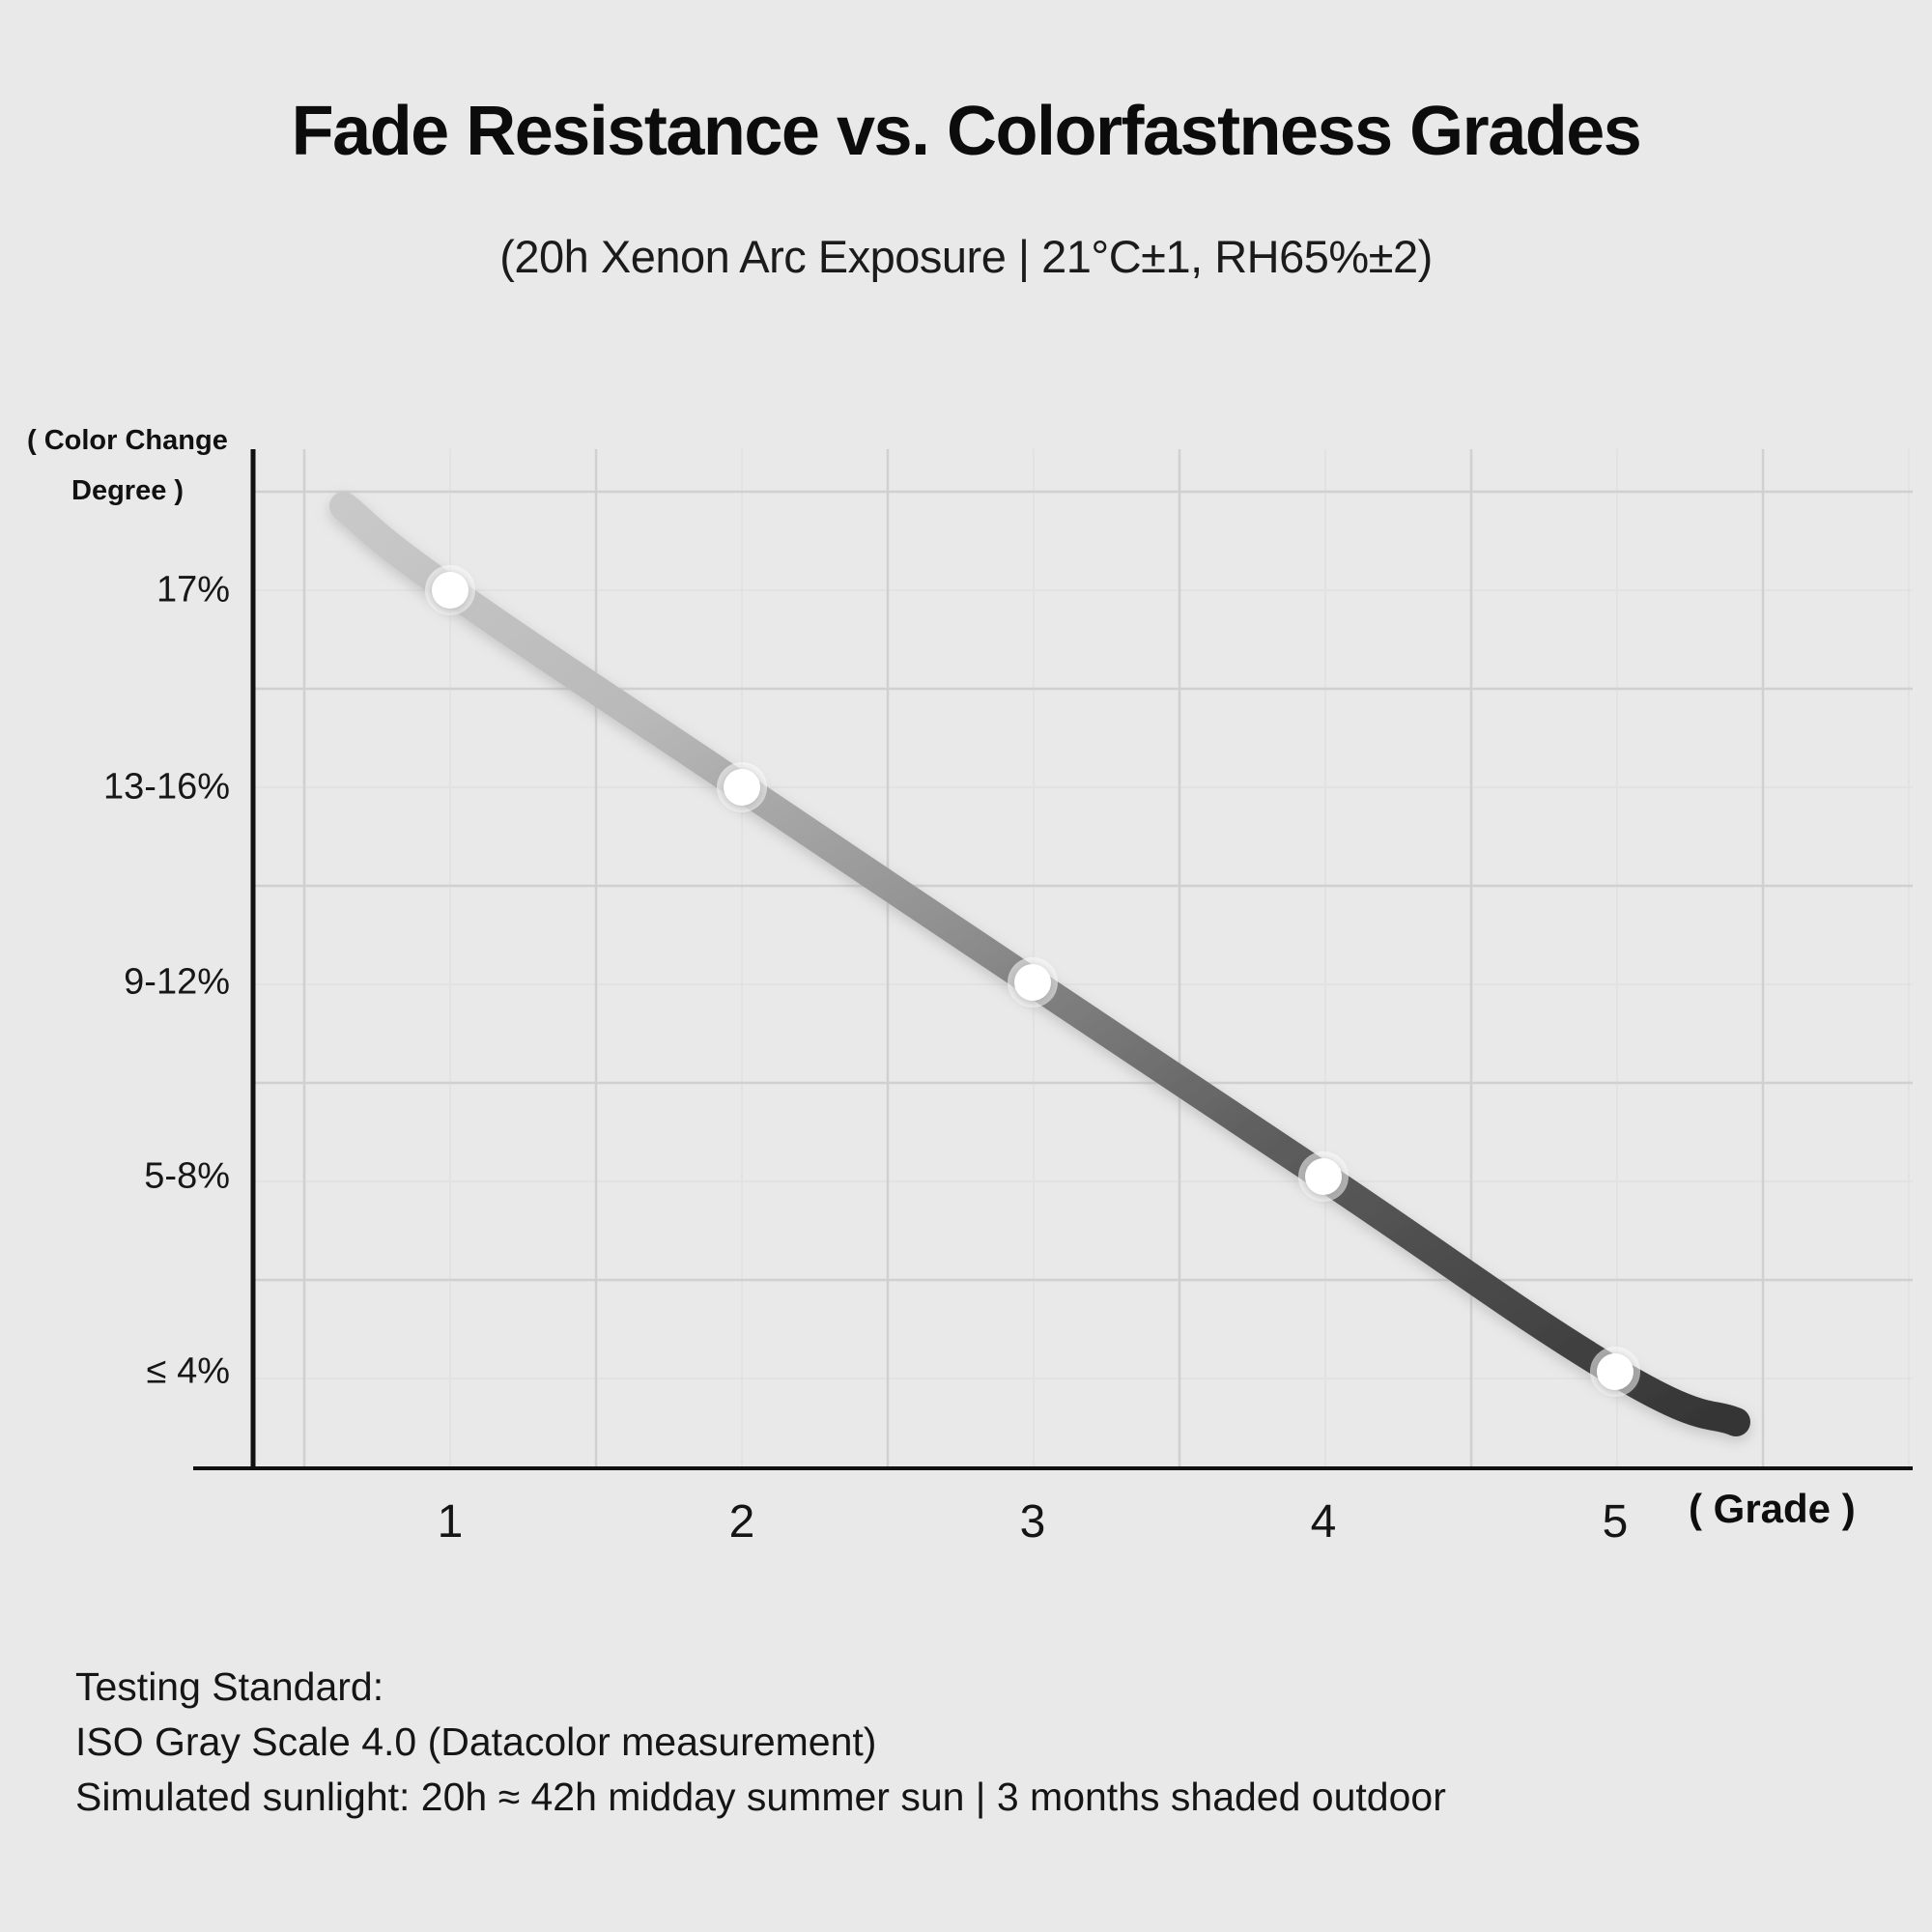 This screenshot has height=1932, width=1932. Describe the element at coordinates (229, 1686) in the screenshot. I see `footer-line-1: Testing Standard:` at that location.